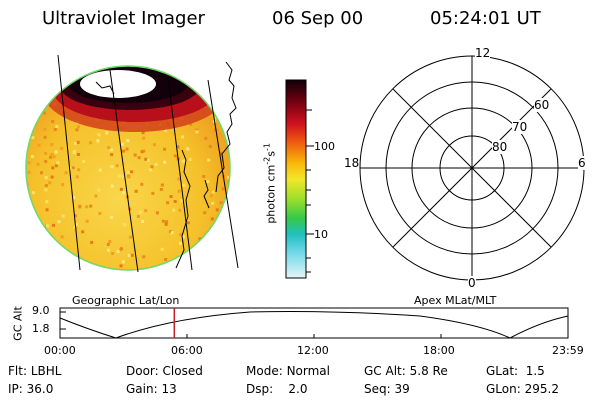 The height and width of the screenshot is (400, 600). What do you see at coordinates (321, 234) in the screenshot?
I see `colorbar-tick-10: 10` at bounding box center [321, 234].